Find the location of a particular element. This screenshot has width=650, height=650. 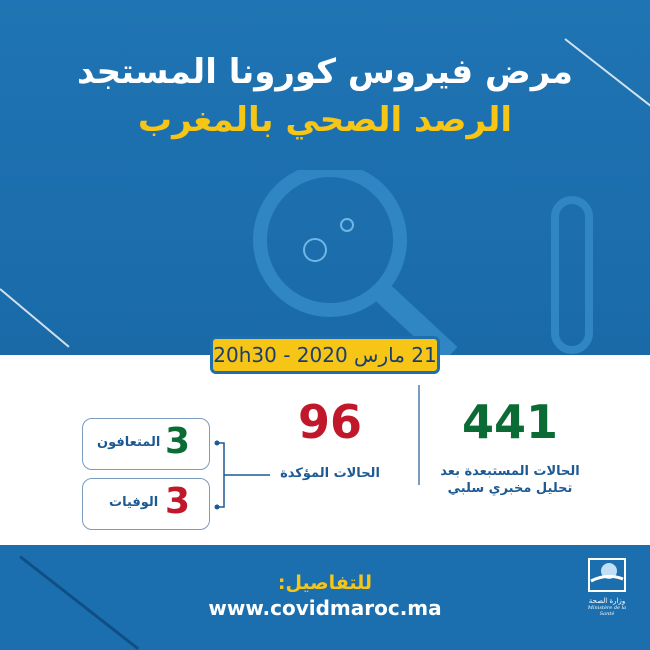

decor-line is located at coordinates (35, 318).